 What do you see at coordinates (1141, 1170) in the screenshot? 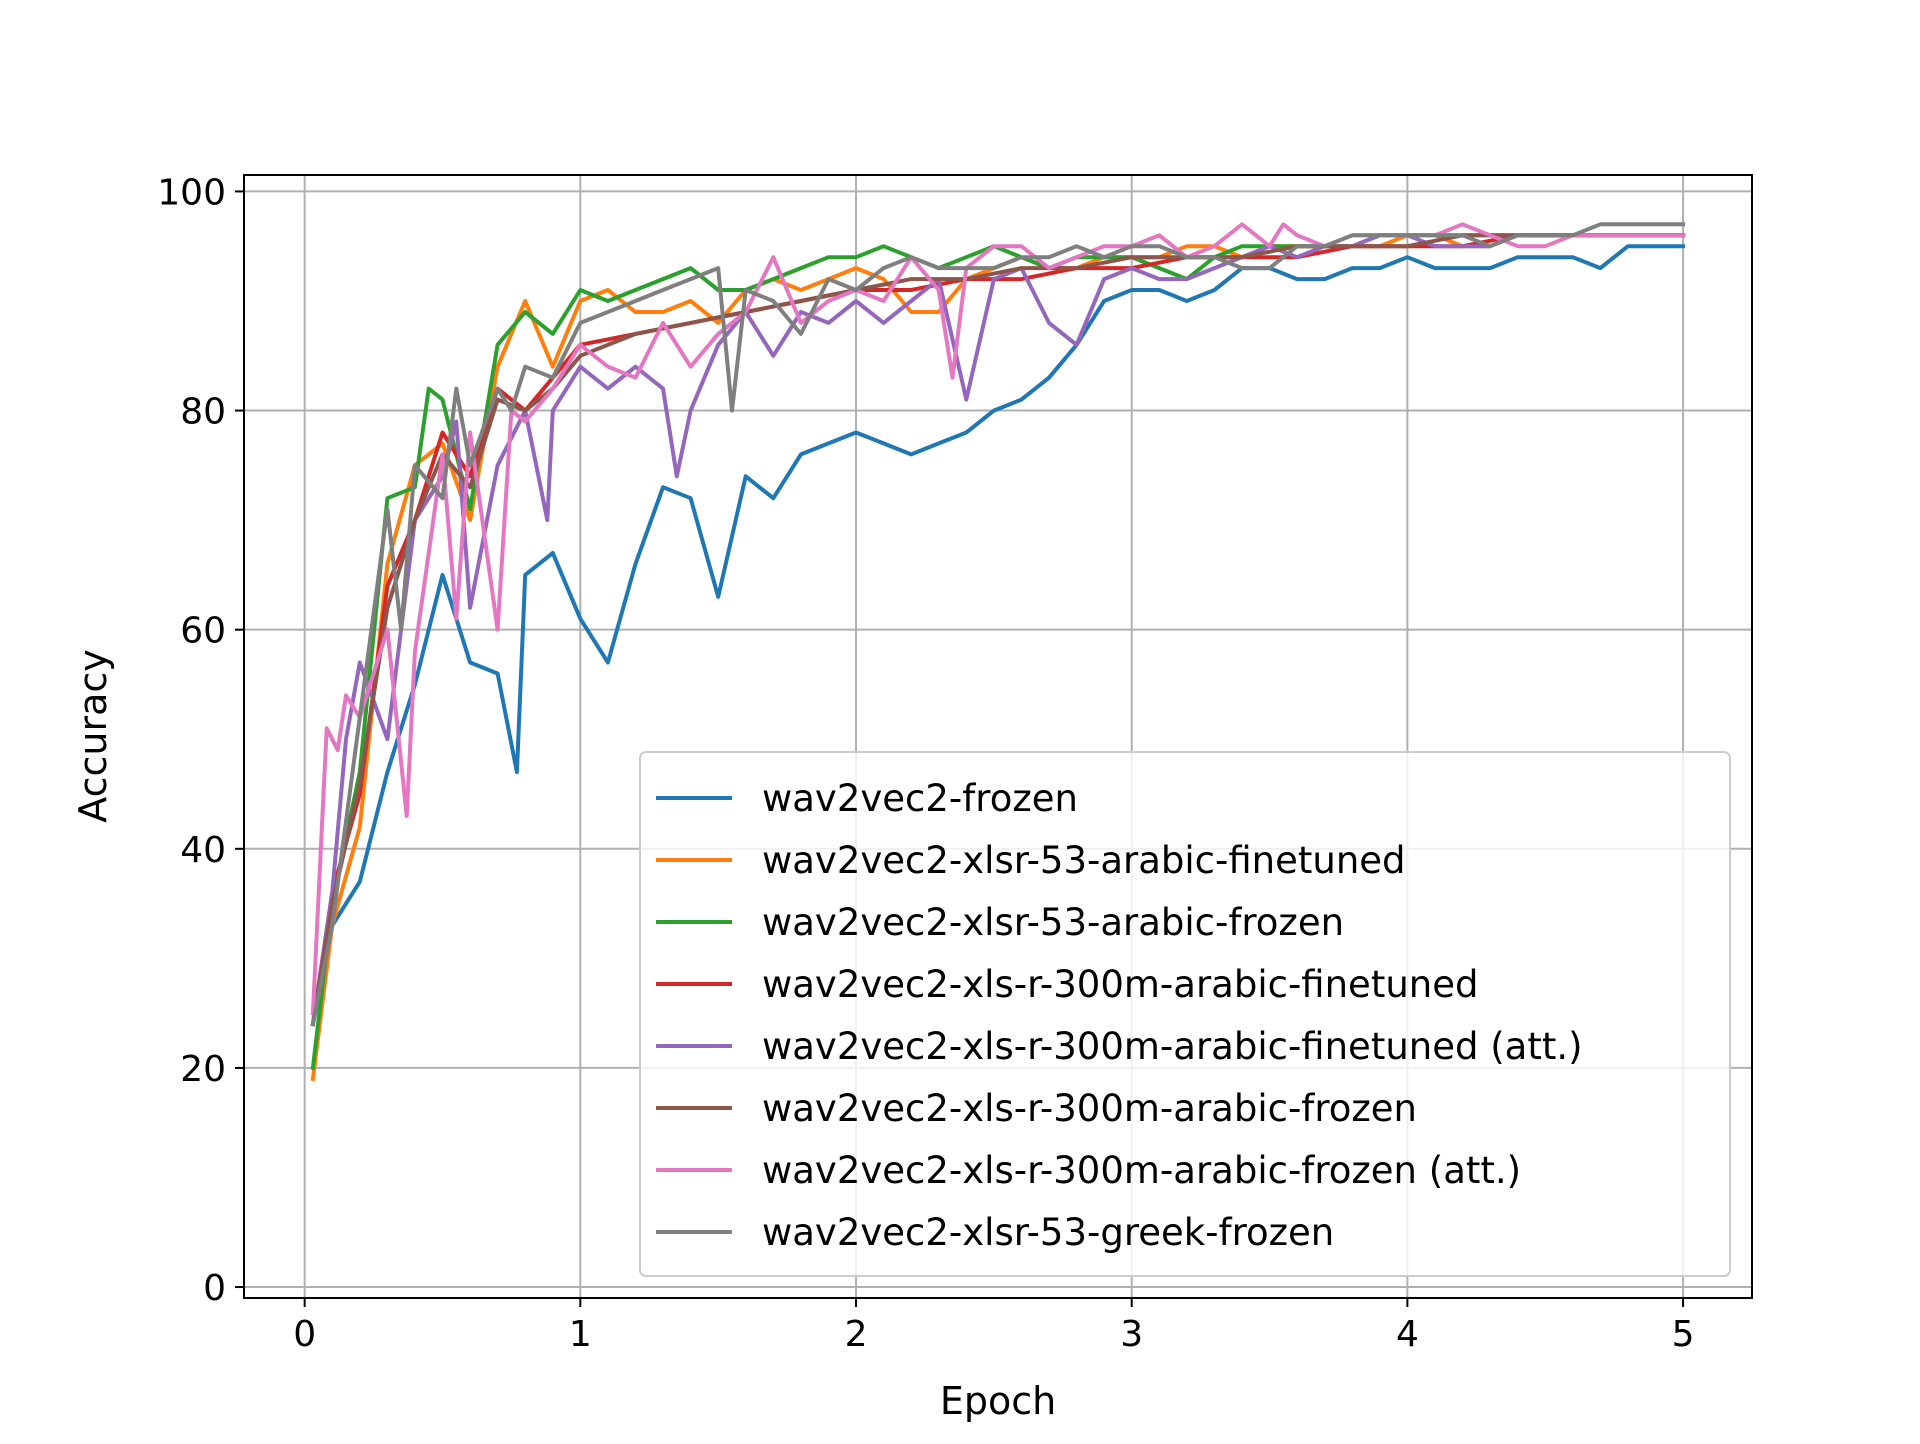
I see `legend-label-7: wav2vec2-xls-r-300m-arabic-frozen (att.)` at bounding box center [1141, 1170].